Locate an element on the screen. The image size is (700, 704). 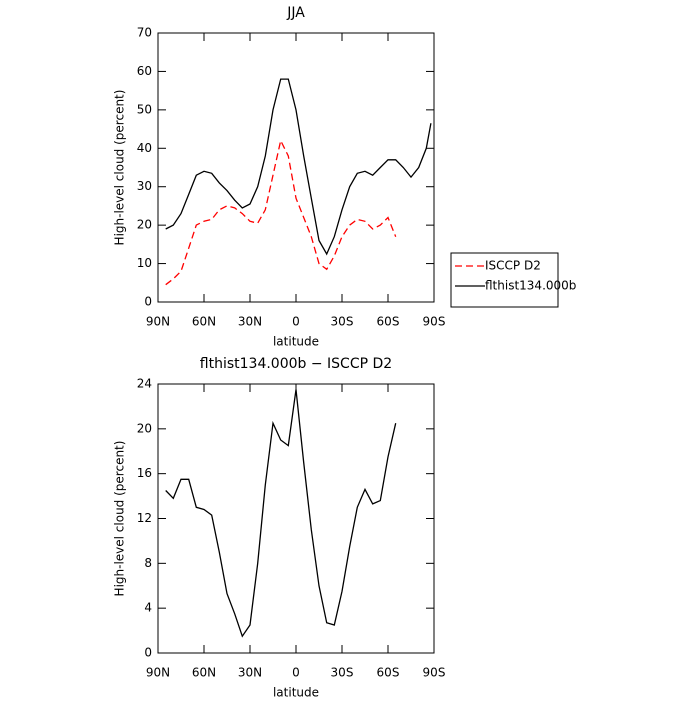
y-tick-label: 60 is located at coordinates (144, 71).